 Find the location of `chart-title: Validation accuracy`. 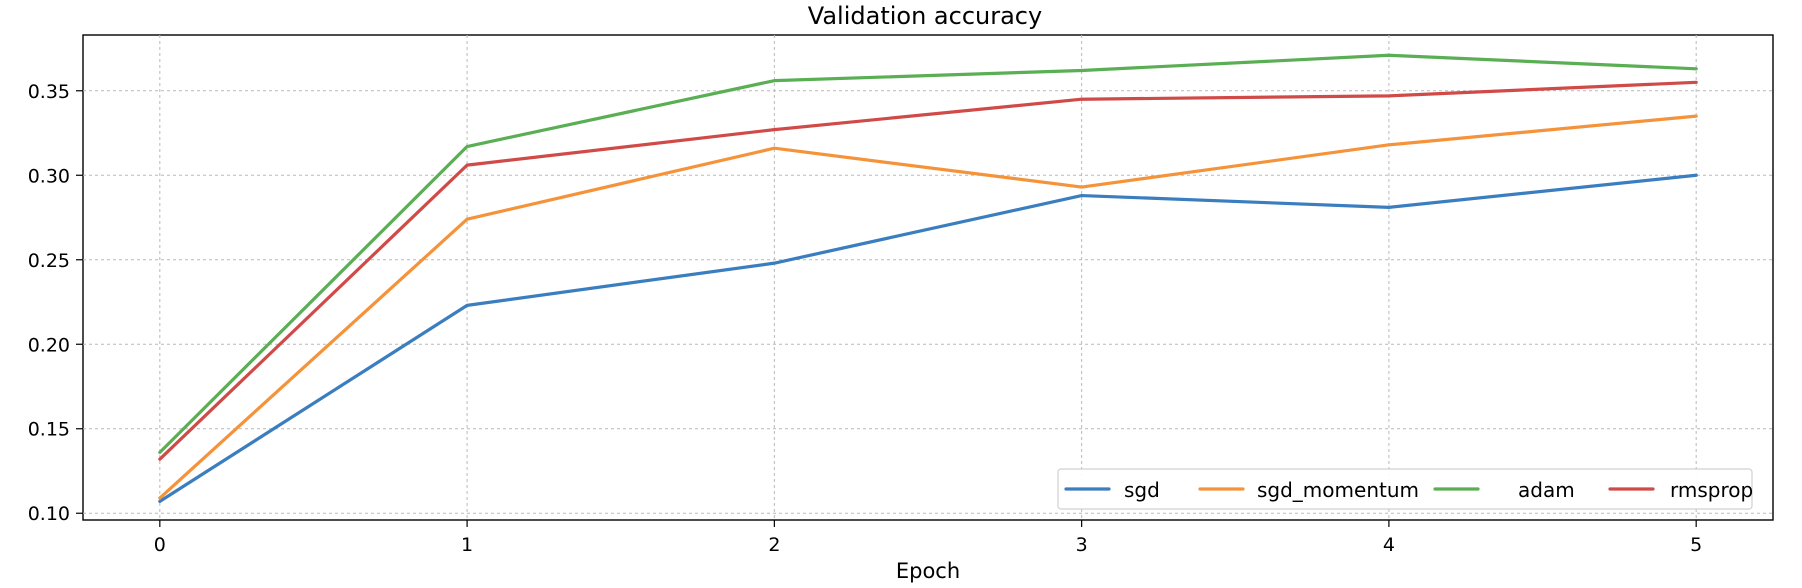

chart-title: Validation accuracy is located at coordinates (925, 16).